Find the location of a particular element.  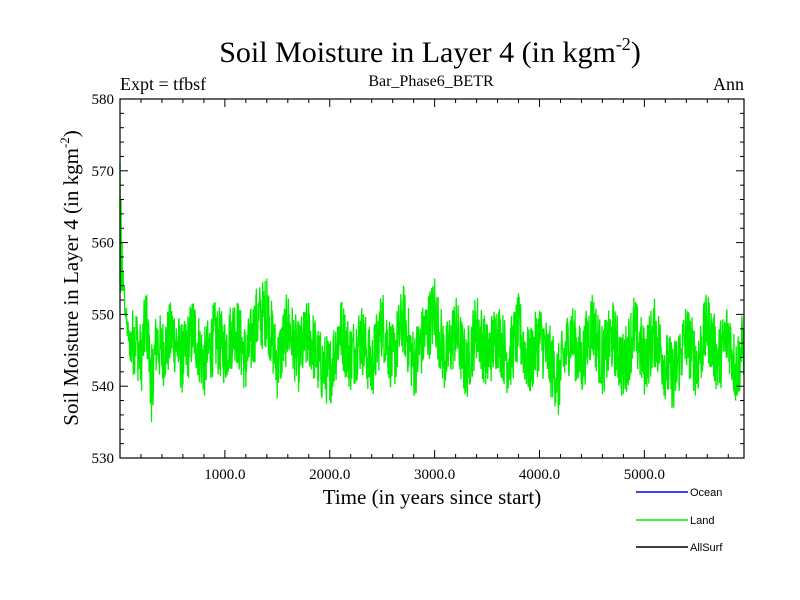

y-tick-label: 540 is located at coordinates (103, 387).